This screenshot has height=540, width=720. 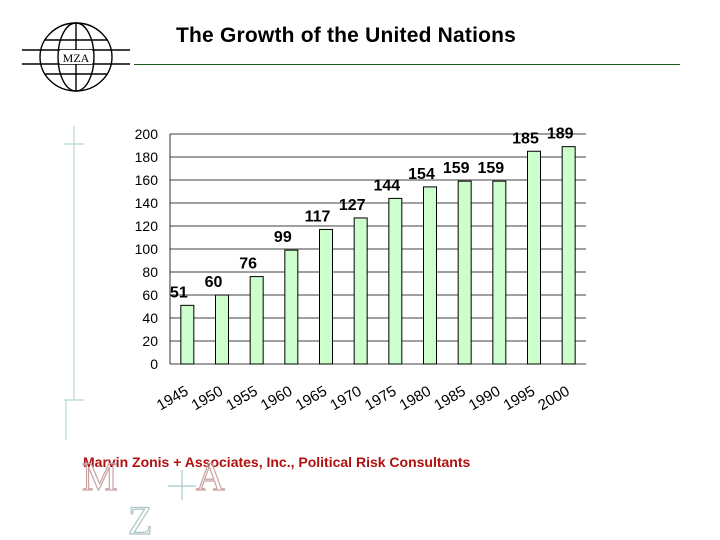 What do you see at coordinates (346, 35) in the screenshot?
I see `page-title: The Growth of the United Nations` at bounding box center [346, 35].